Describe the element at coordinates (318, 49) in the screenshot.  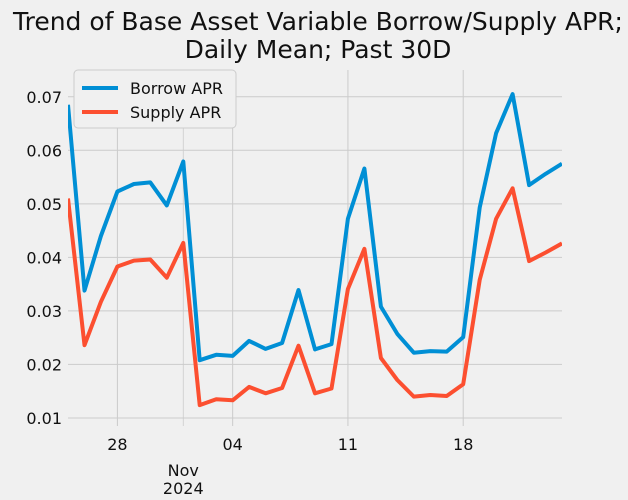
I see `chart-title-line-2: Daily Mean; Past 30D` at that location.